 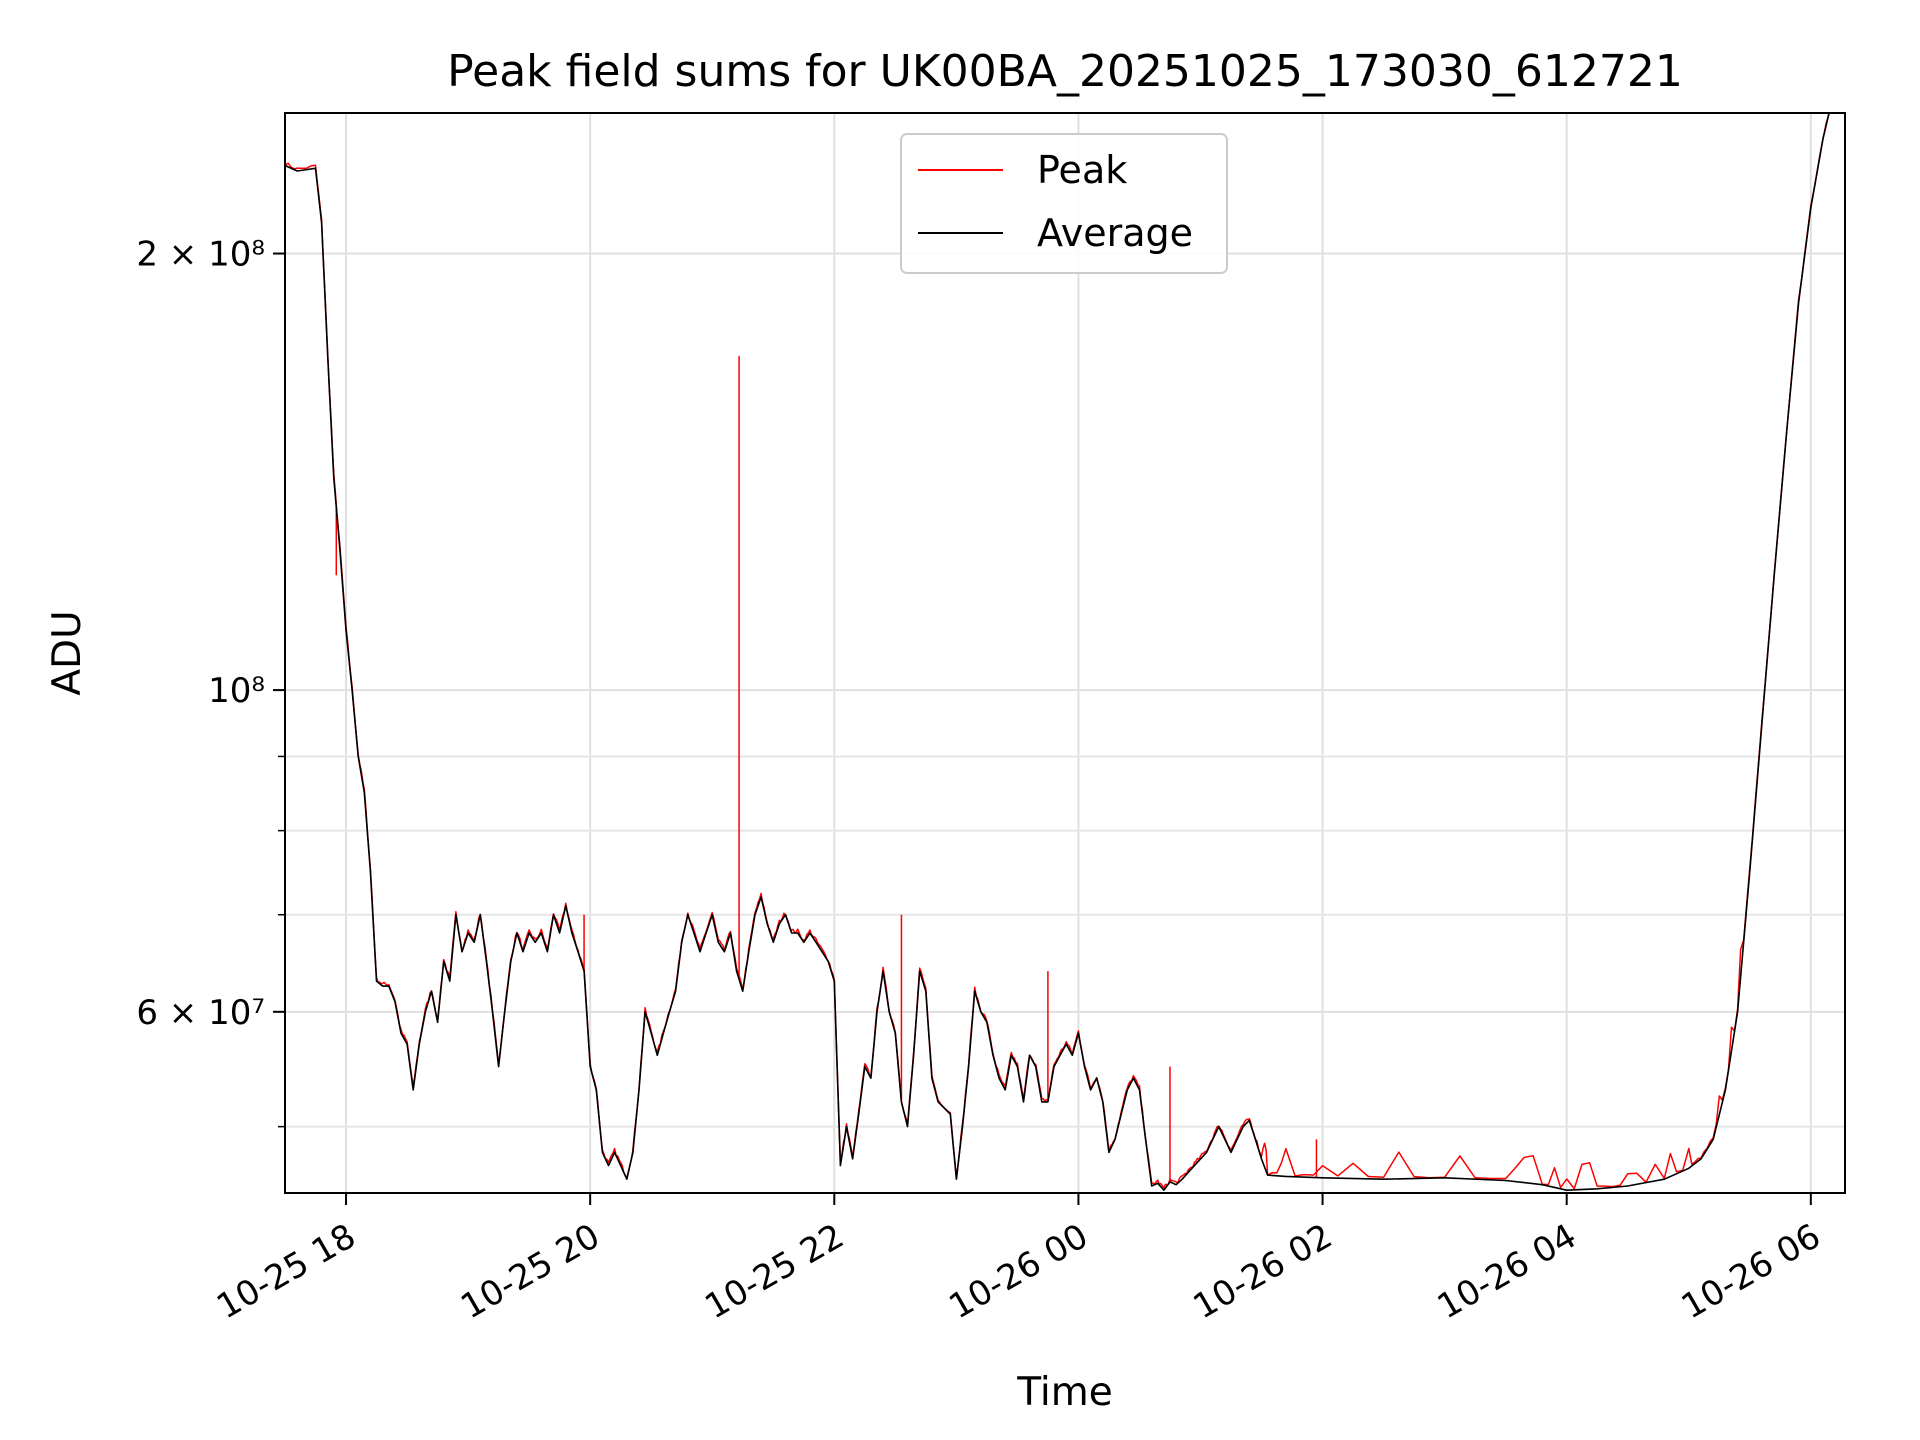 What do you see at coordinates (1115, 233) in the screenshot?
I see `legend-average-label: Average` at bounding box center [1115, 233].